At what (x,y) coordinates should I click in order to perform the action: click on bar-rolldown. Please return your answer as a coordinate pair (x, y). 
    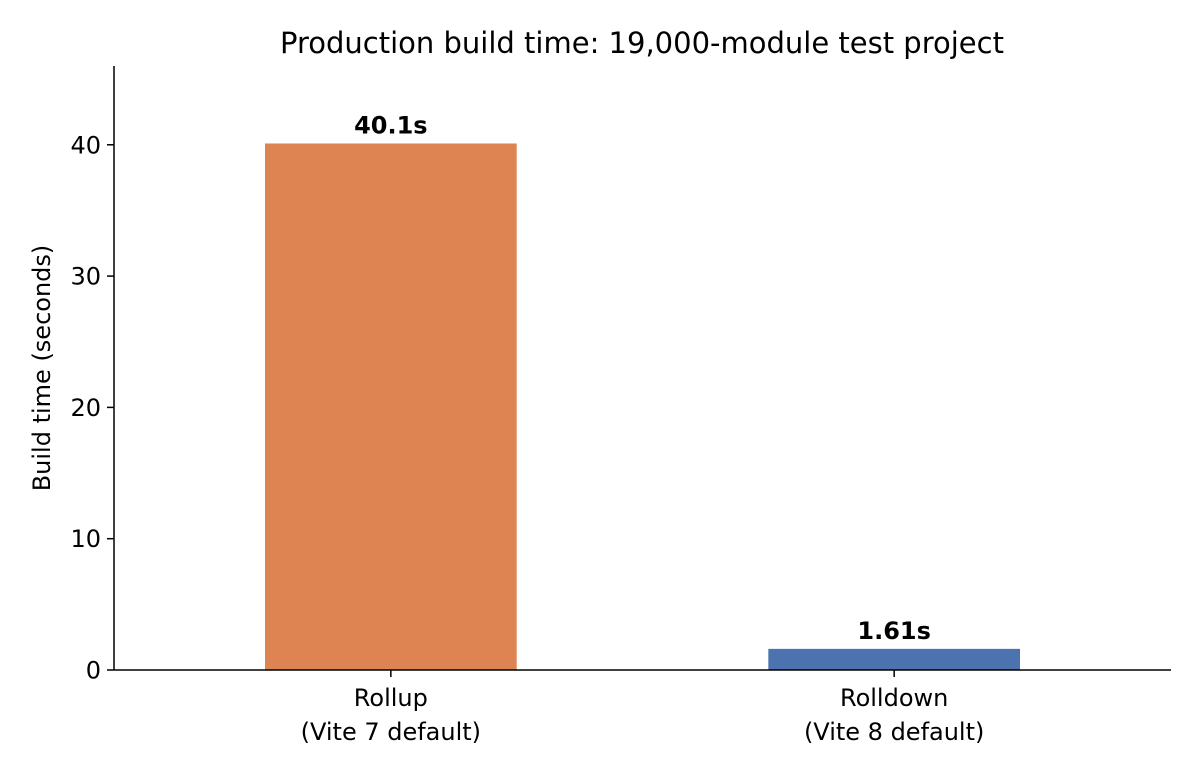
    Looking at the image, I should click on (894, 659).